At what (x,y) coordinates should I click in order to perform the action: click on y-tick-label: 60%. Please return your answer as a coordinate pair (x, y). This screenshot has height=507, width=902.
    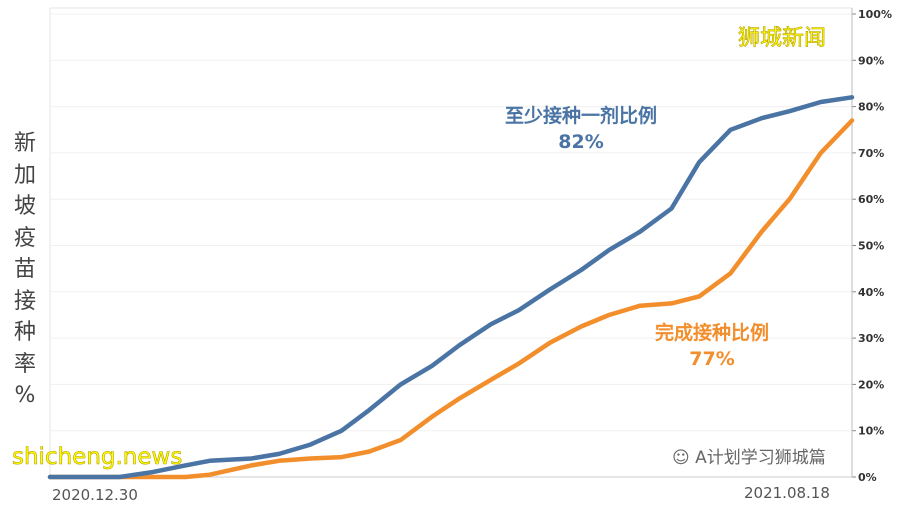
    Looking at the image, I should click on (871, 199).